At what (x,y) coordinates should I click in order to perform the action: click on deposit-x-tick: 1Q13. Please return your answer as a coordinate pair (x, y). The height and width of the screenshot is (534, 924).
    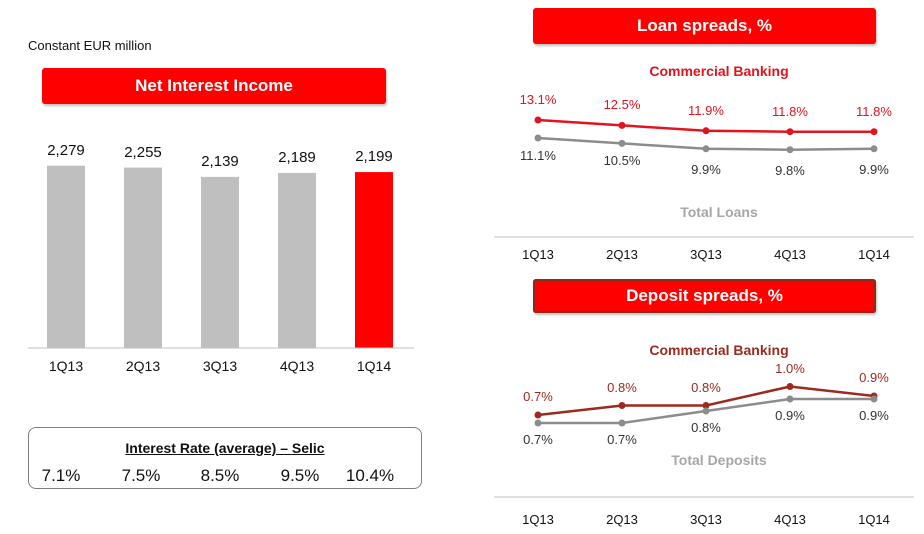
    Looking at the image, I should click on (538, 519).